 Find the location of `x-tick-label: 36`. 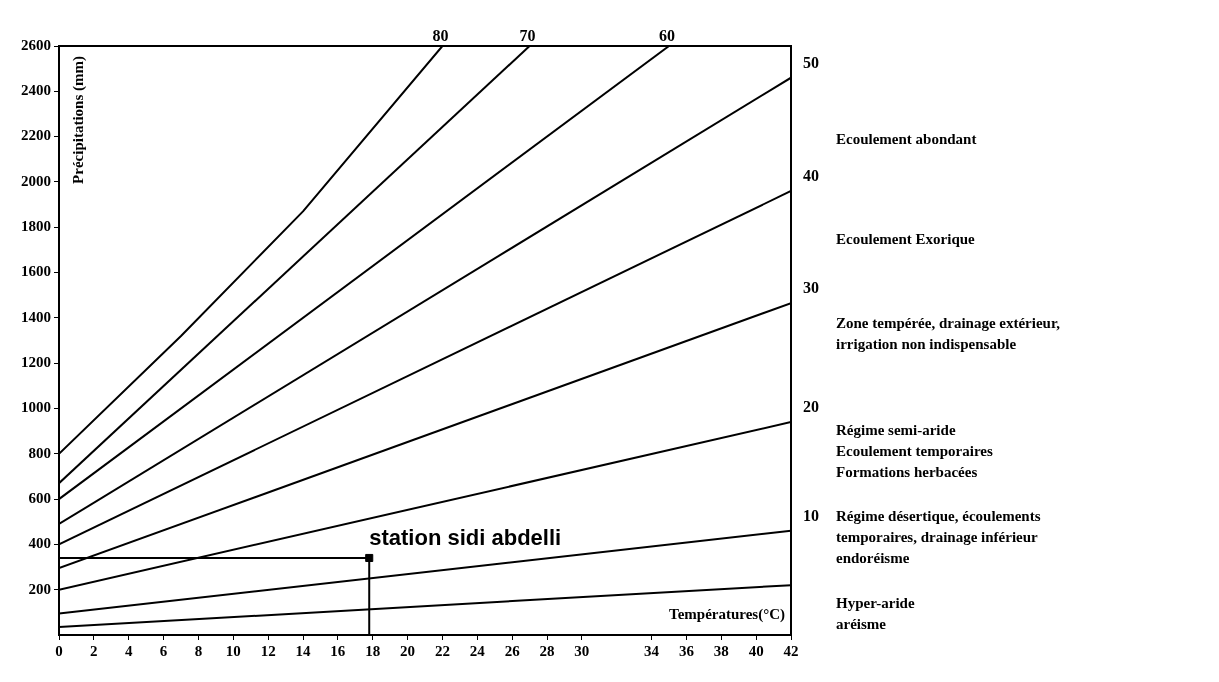

x-tick-label: 36 is located at coordinates (686, 650).